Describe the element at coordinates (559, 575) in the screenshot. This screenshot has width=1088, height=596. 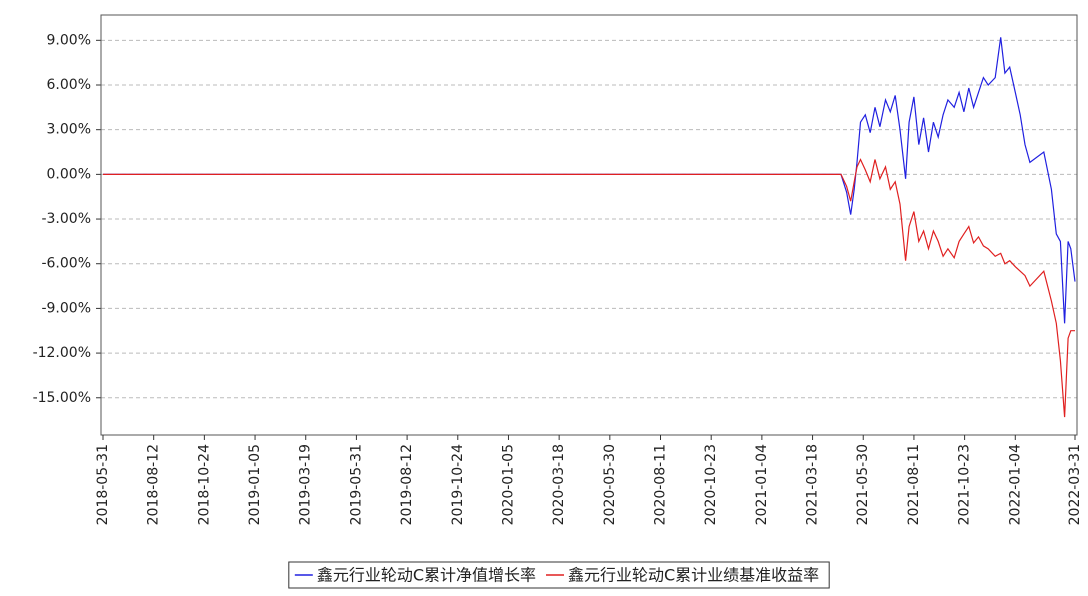
I see `legend: 鑫元行业轮动C累计净值增长率 鑫元行业轮动C累计业绩基准收益率` at that location.